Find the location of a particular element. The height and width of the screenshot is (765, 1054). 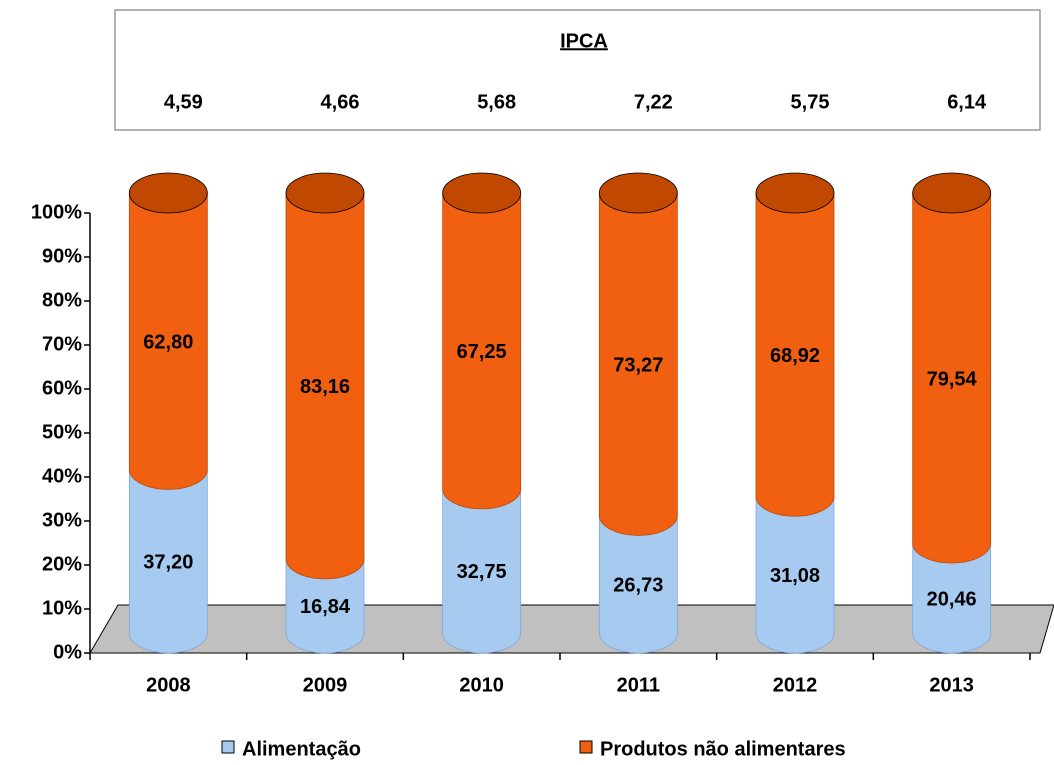

x-tick-label: 2011 is located at coordinates (638, 685).